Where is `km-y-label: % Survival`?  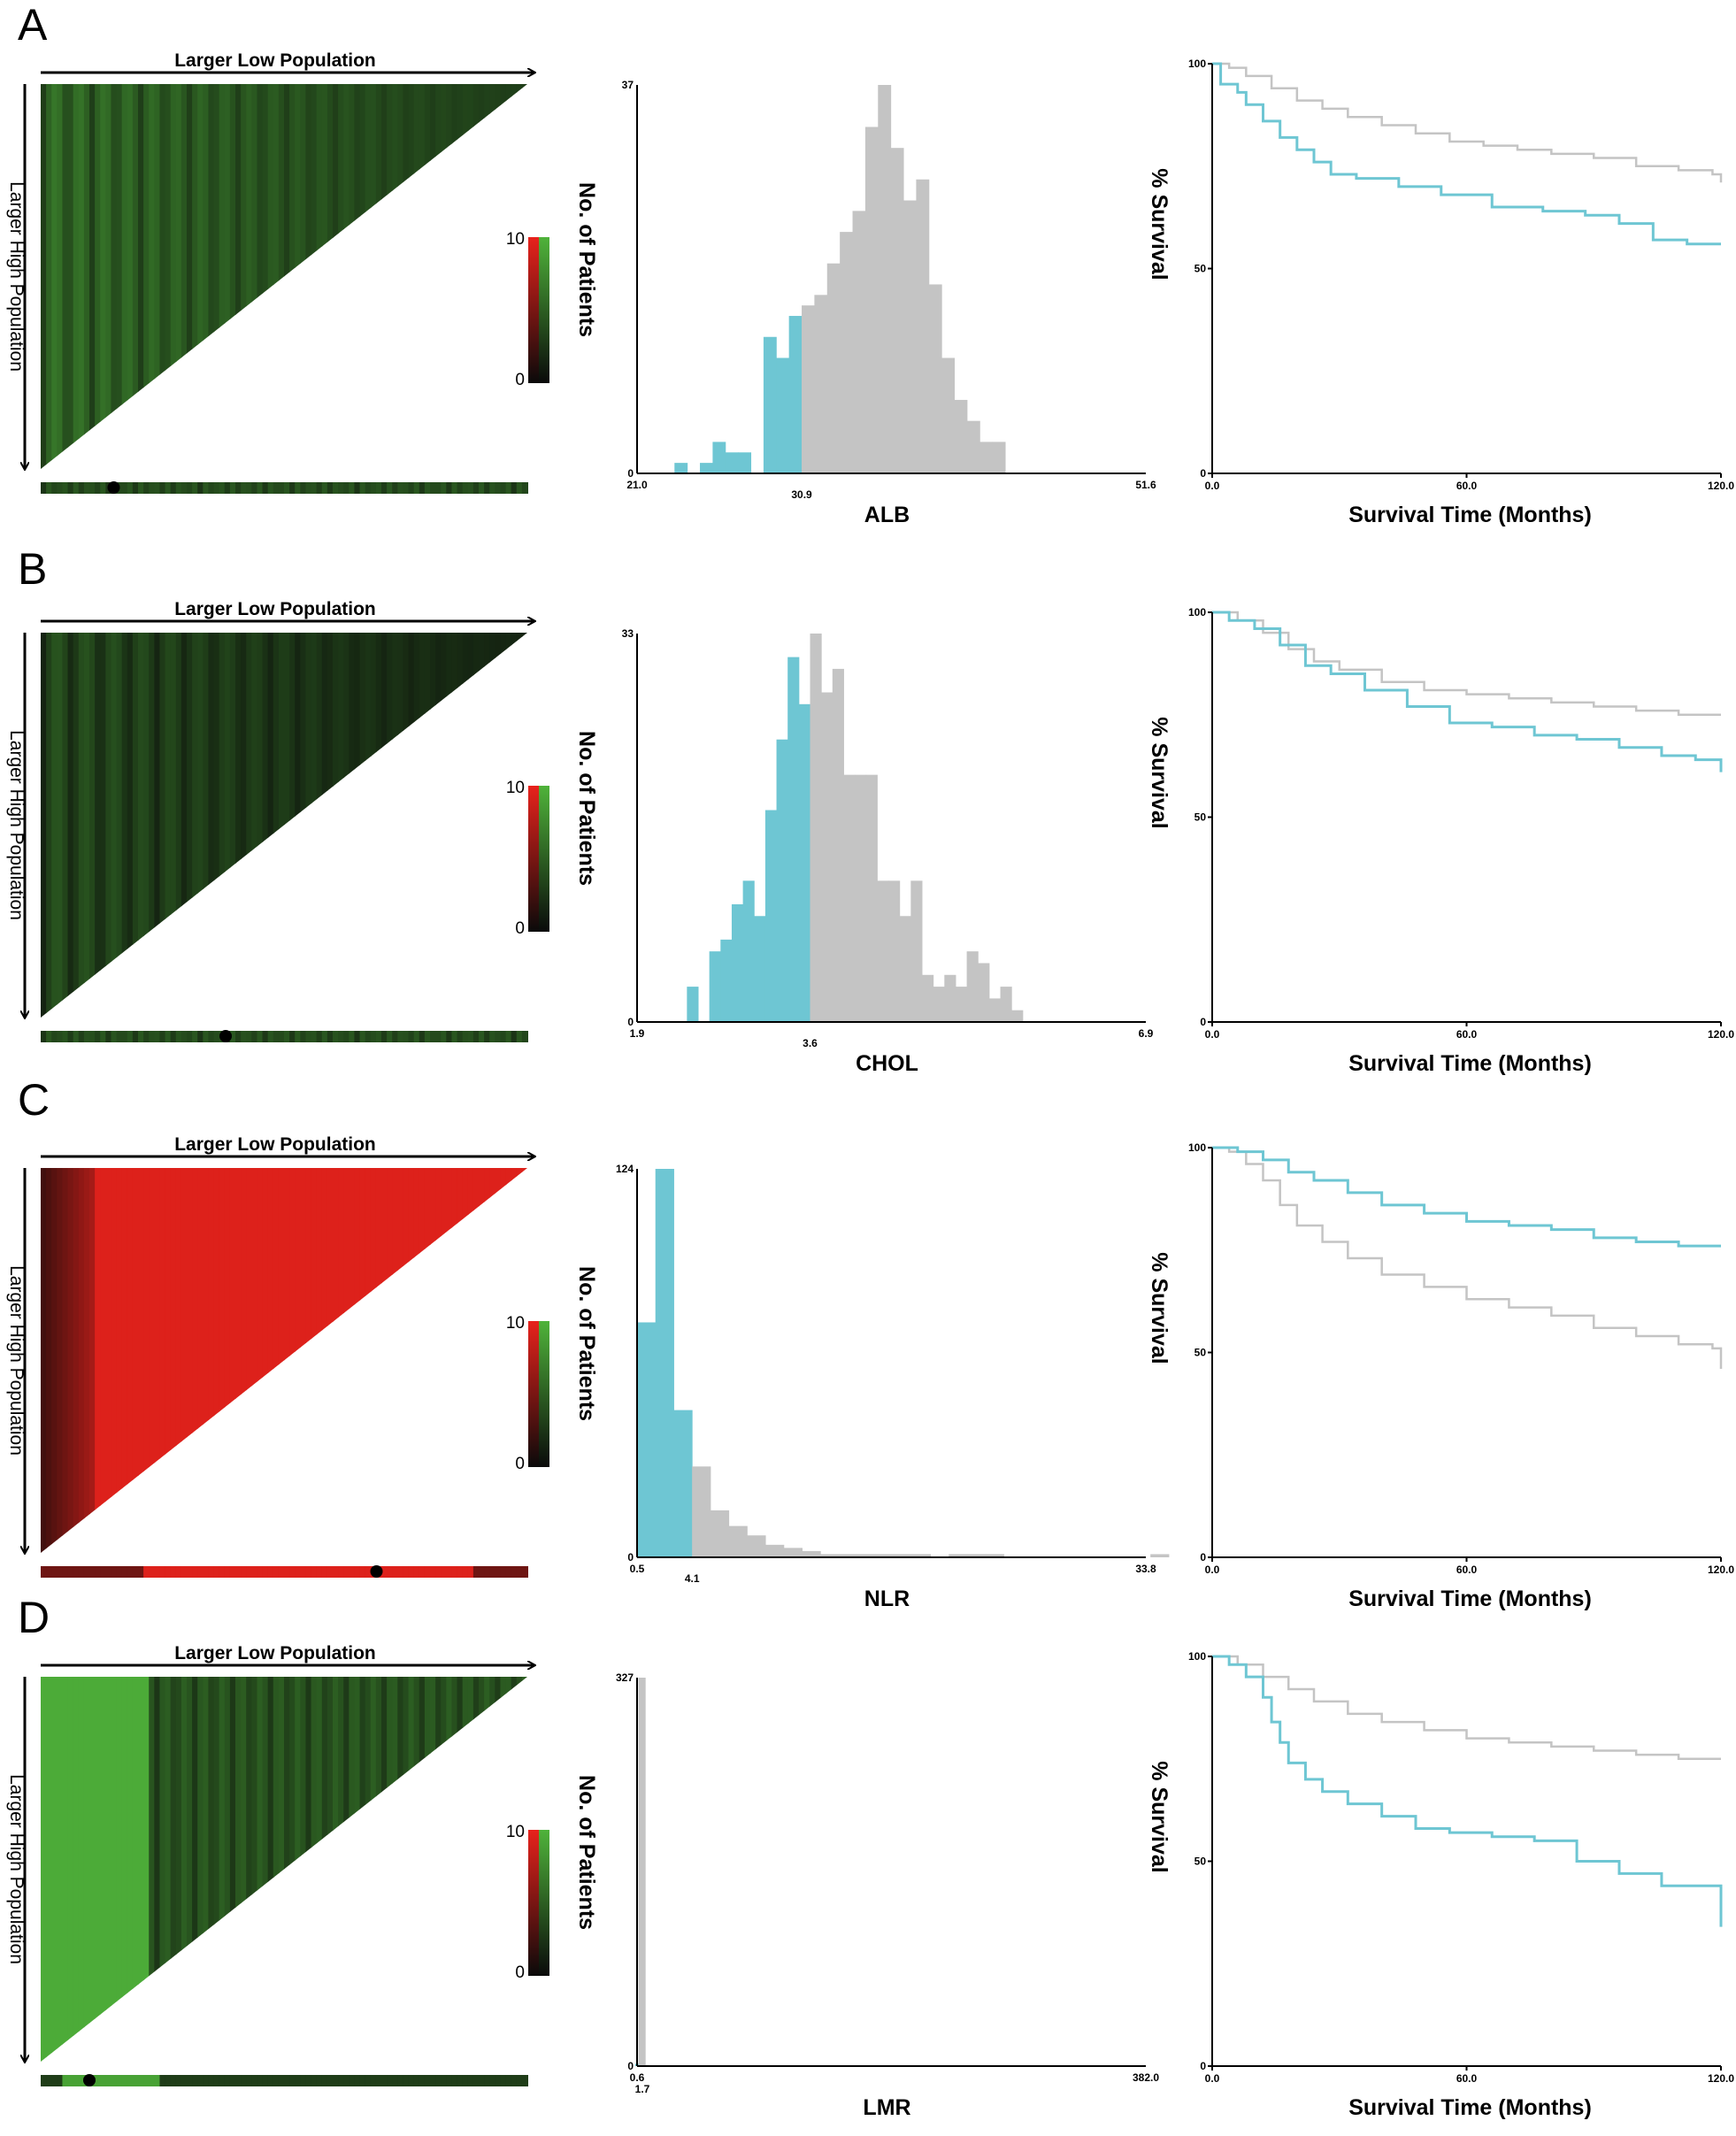 km-y-label: % Survival is located at coordinates (1159, 224).